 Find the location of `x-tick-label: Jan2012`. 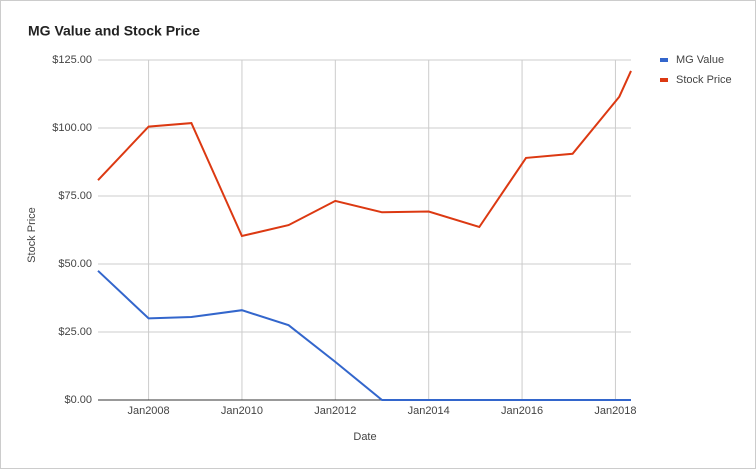

x-tick-label: Jan2012 is located at coordinates (335, 411).